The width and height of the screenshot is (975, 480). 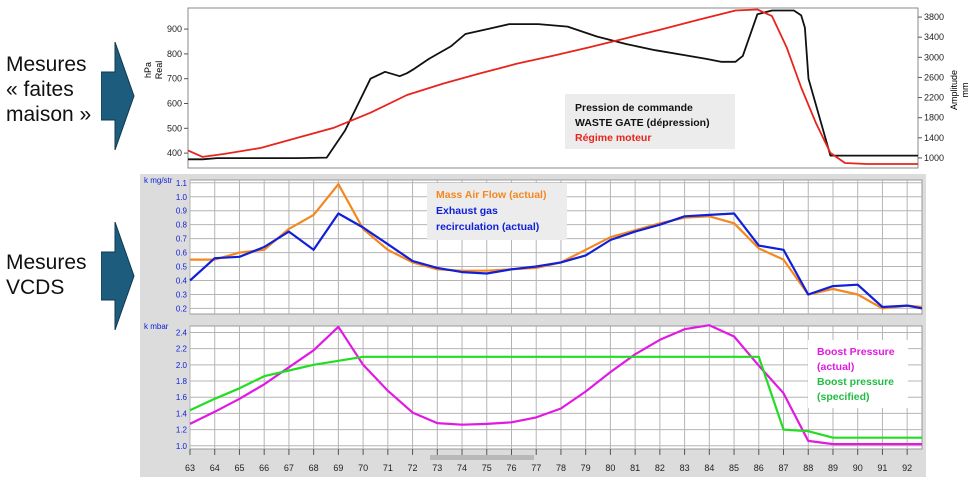 What do you see at coordinates (182, 239) in the screenshot?
I see `y-tick-label: 0.7` at bounding box center [182, 239].